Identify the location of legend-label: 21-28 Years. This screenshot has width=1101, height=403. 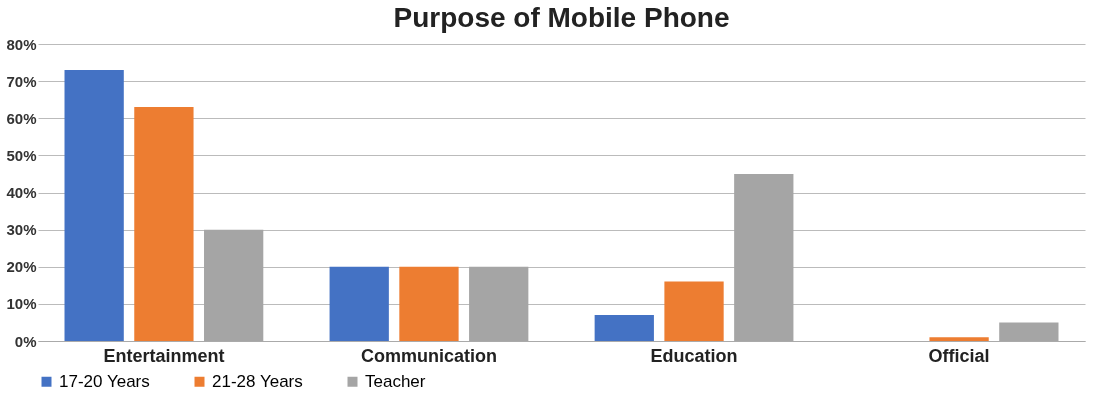
(257, 381).